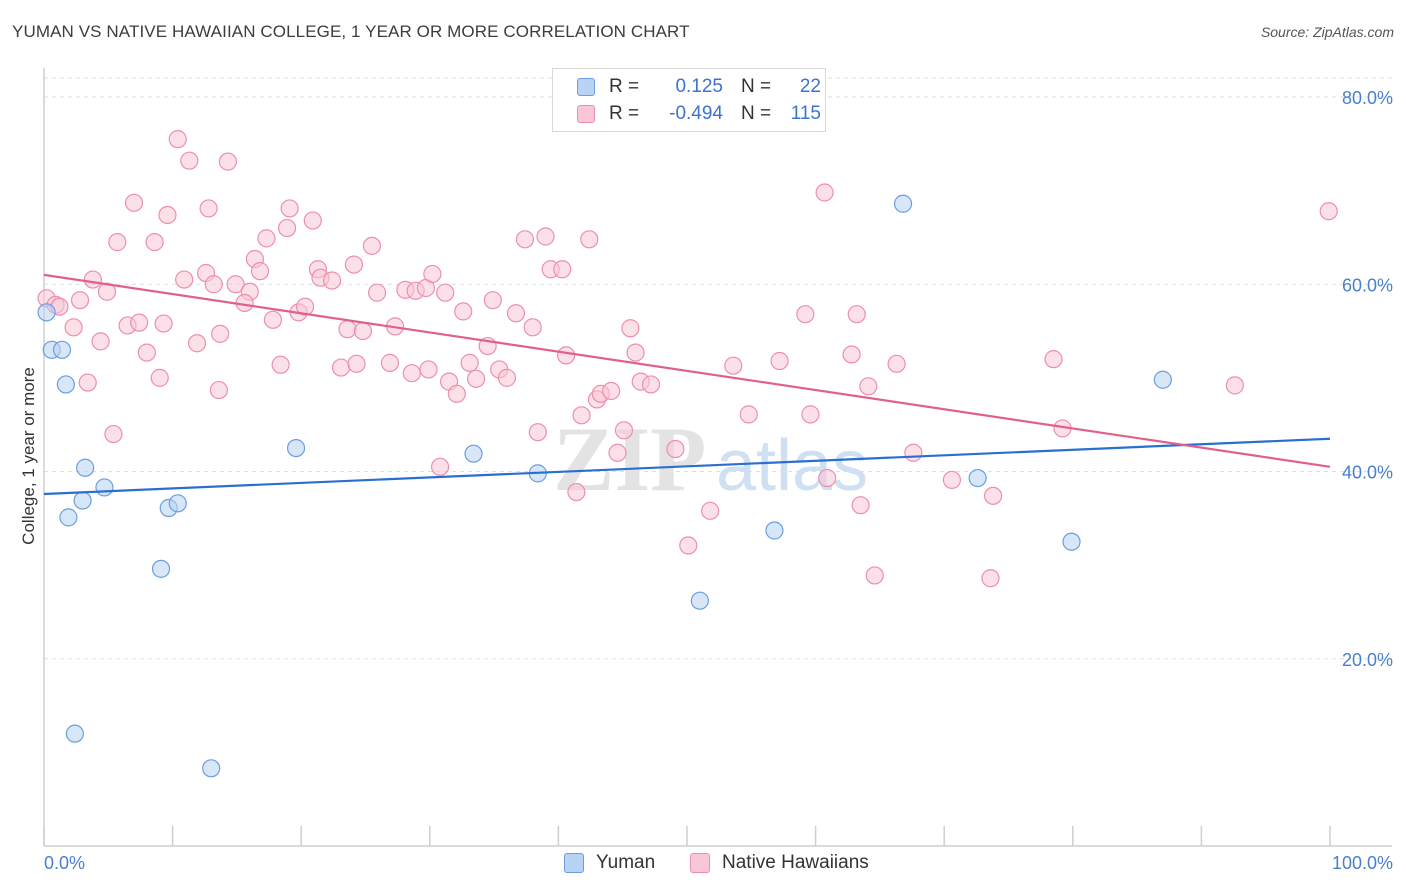 The width and height of the screenshot is (1406, 892). What do you see at coordinates (756, 113) in the screenshot?
I see `native-hawaiians-n-label: N =` at bounding box center [756, 113].